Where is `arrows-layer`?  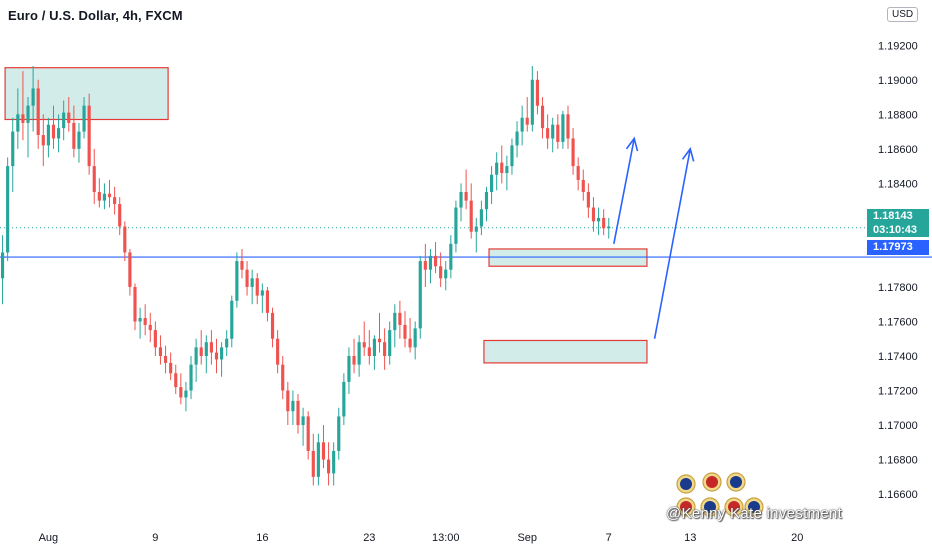
arrows-layer is located at coordinates (654, 237).